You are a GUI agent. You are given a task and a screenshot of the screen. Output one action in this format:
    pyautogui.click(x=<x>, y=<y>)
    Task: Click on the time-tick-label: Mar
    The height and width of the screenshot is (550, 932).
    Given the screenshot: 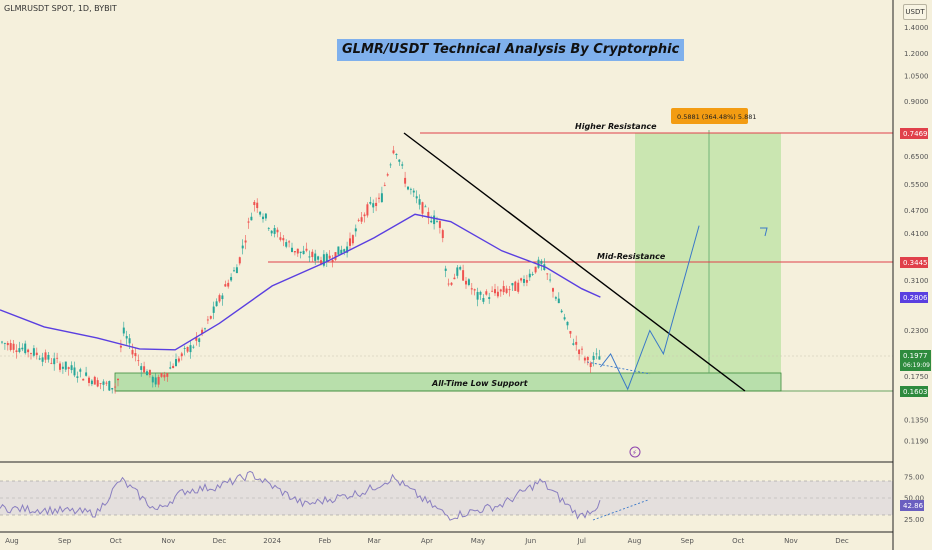 What is the action you would take?
    pyautogui.click(x=374, y=541)
    